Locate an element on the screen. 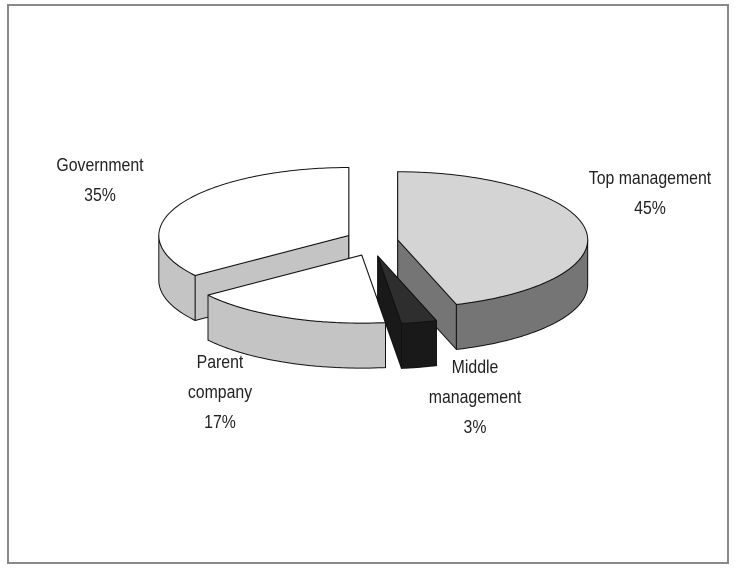 The width and height of the screenshot is (737, 571). value-label: 17% is located at coordinates (220, 422).